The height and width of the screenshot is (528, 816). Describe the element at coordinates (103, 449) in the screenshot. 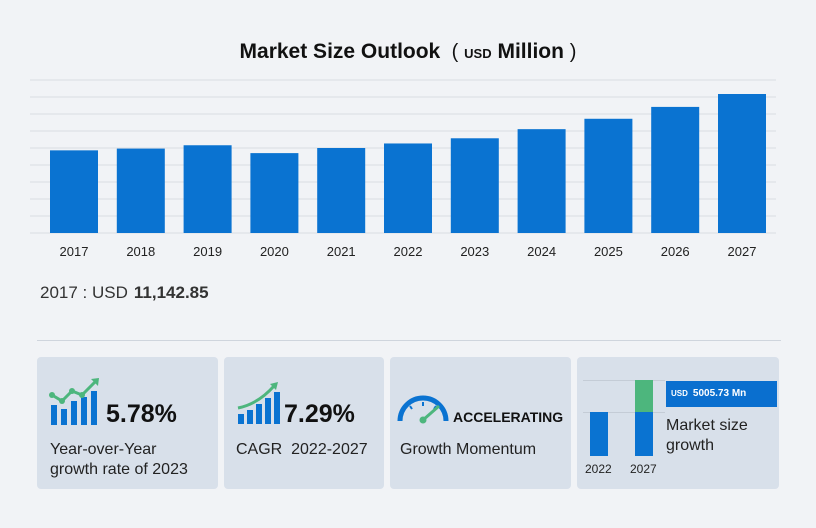

I see `yoy-desc-line1: Year-over-Year` at that location.